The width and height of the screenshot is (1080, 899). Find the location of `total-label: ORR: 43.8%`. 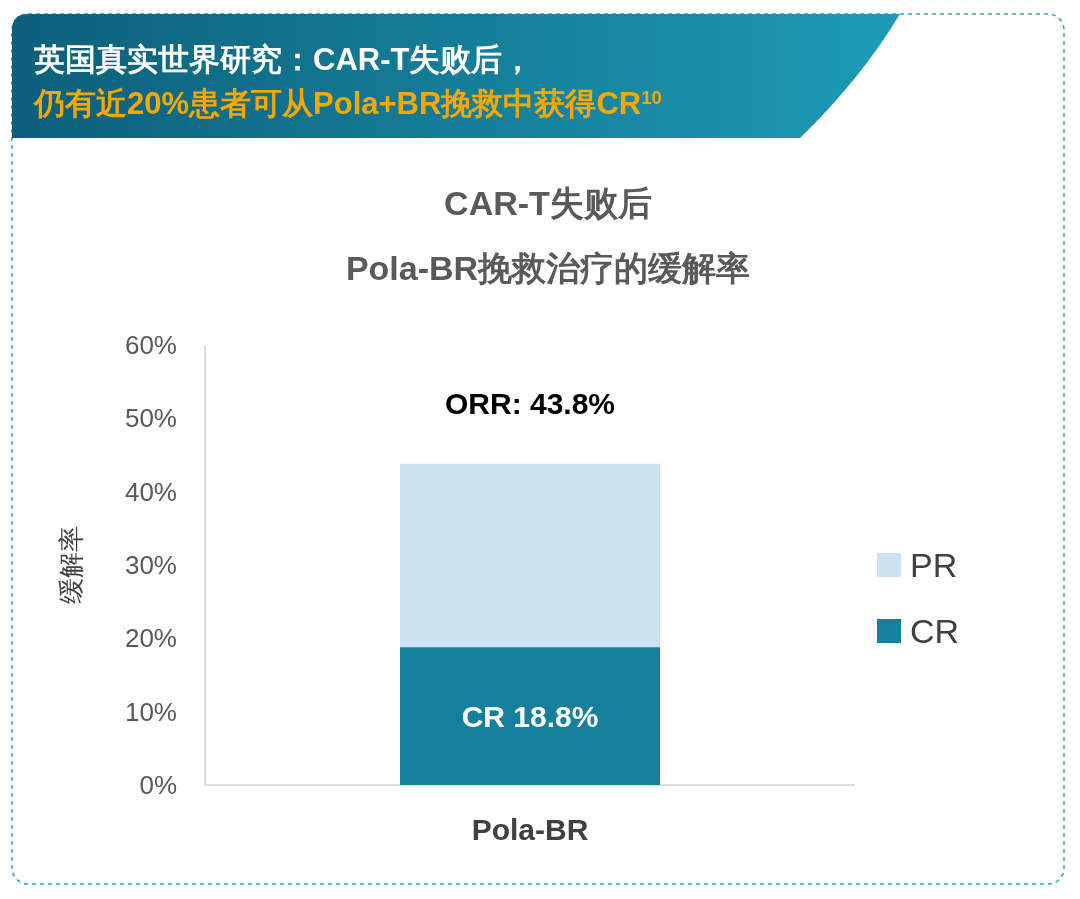

total-label: ORR: 43.8% is located at coordinates (530, 403).